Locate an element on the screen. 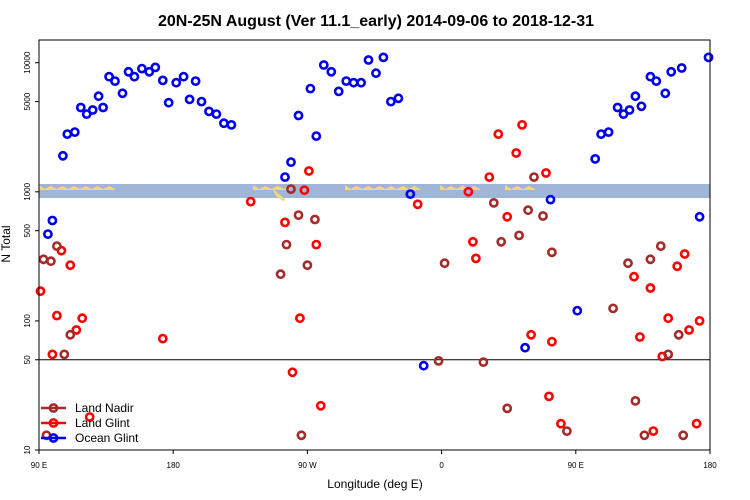  world-map-band is located at coordinates (374, 192).